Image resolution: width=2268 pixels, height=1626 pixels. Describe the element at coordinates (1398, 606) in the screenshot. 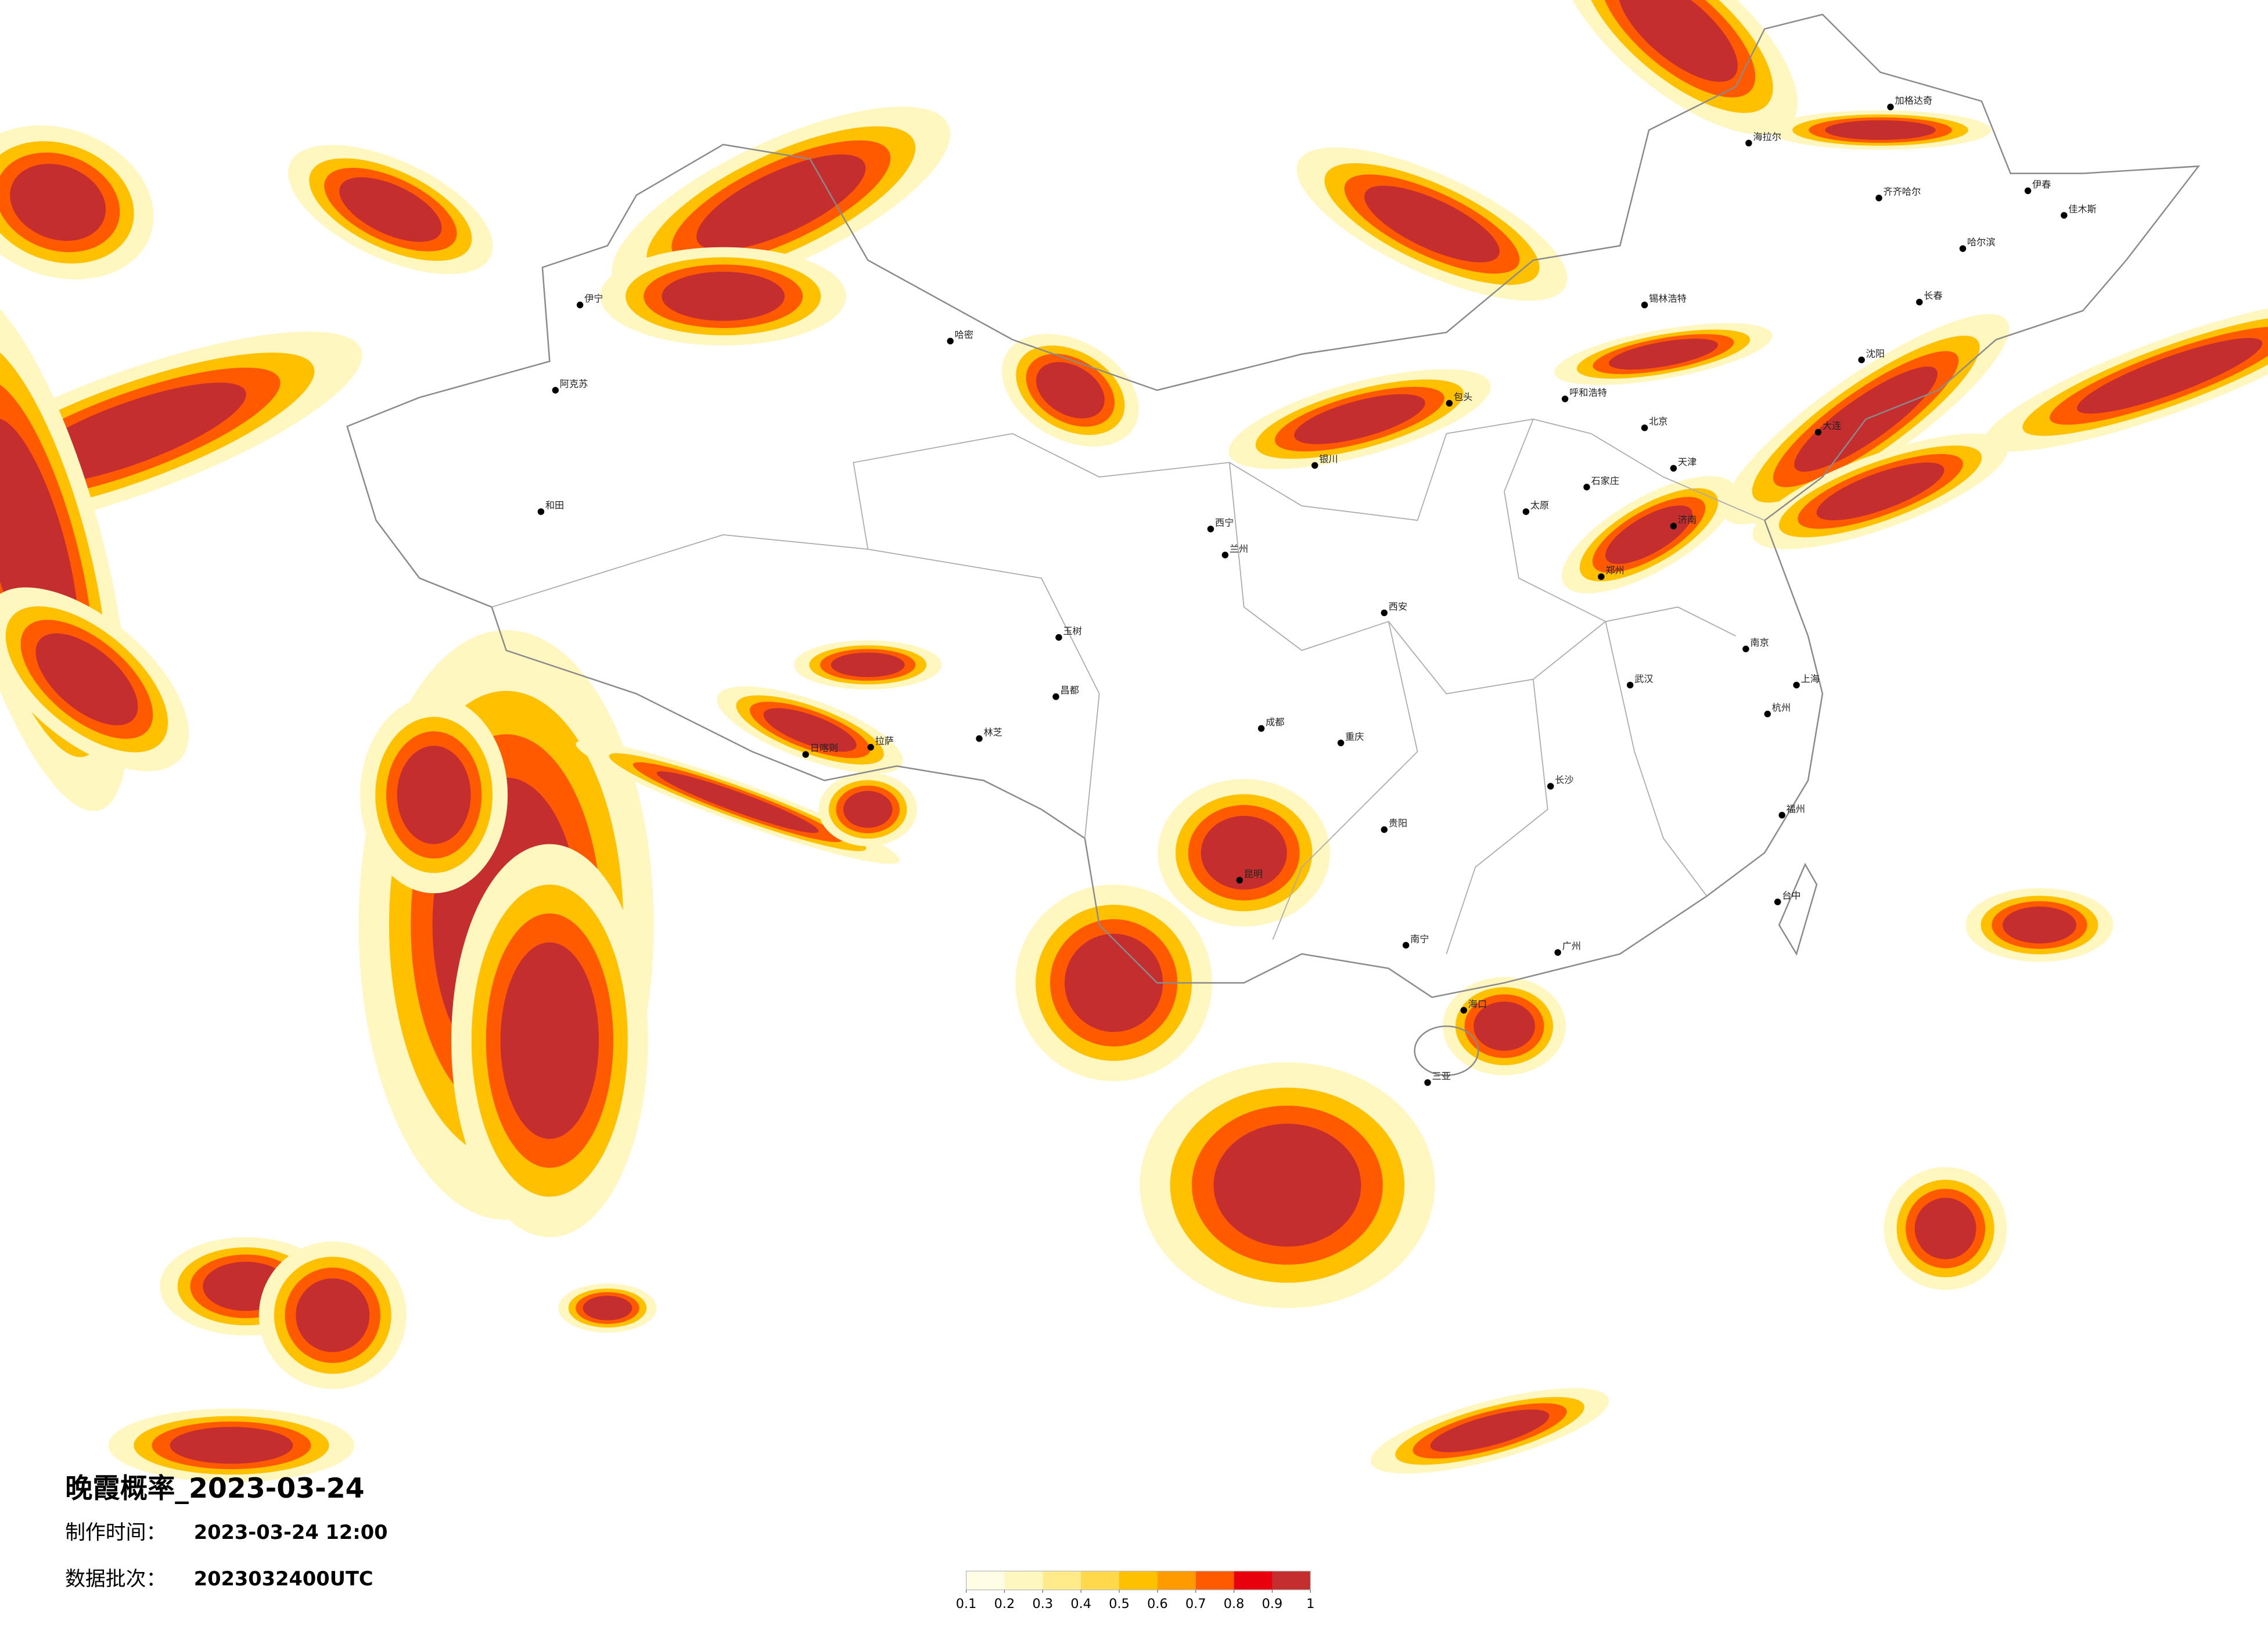

I see `city-label: 西安` at that location.